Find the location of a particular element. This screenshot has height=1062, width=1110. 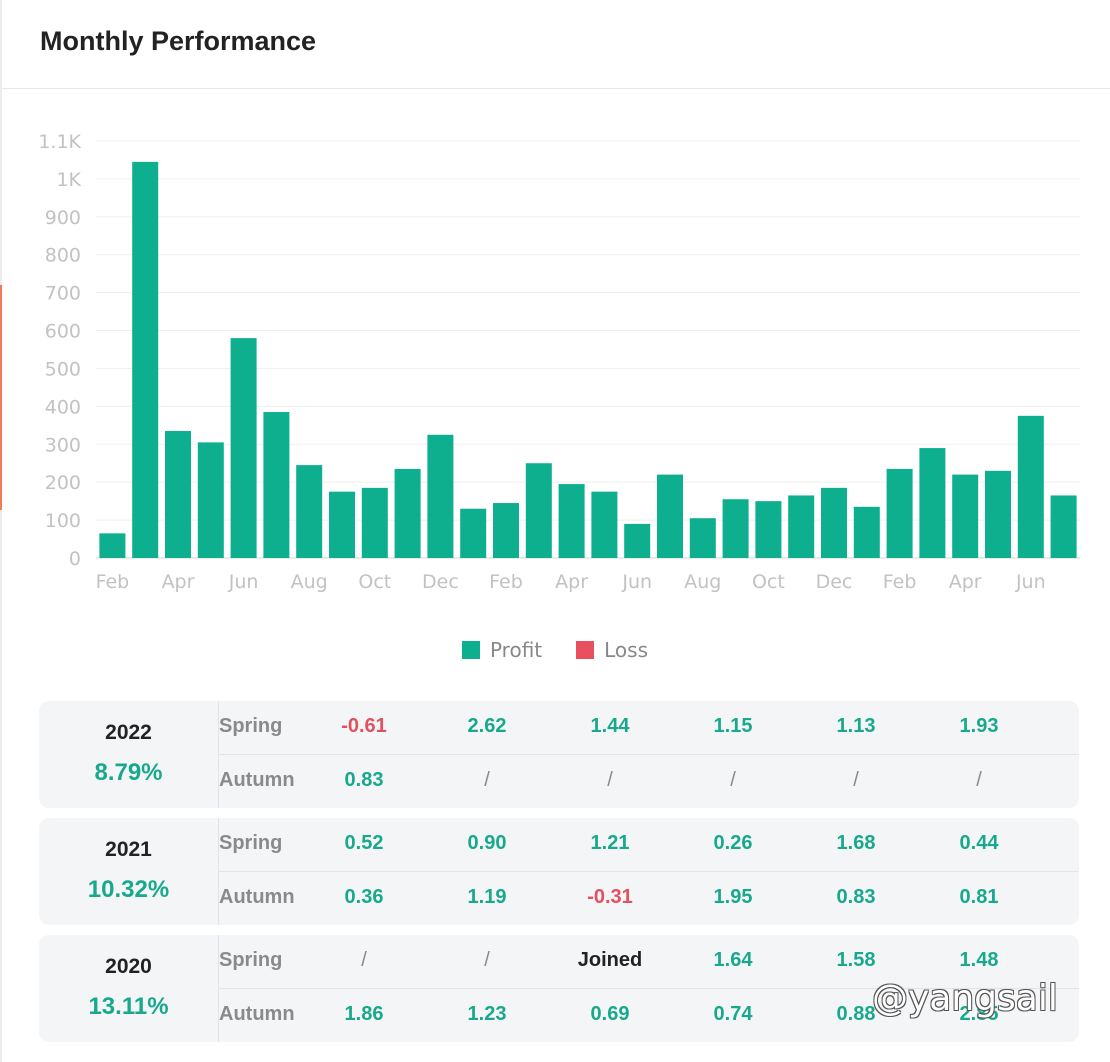

return-cell: 1.68 is located at coordinates (856, 843).